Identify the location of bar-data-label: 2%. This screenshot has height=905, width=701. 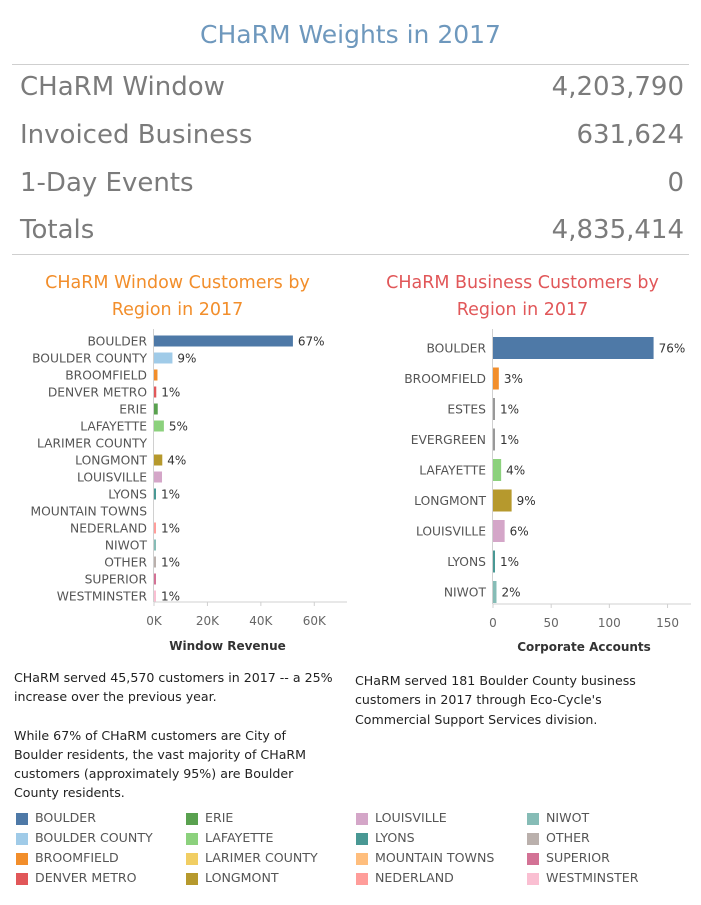
(510, 593).